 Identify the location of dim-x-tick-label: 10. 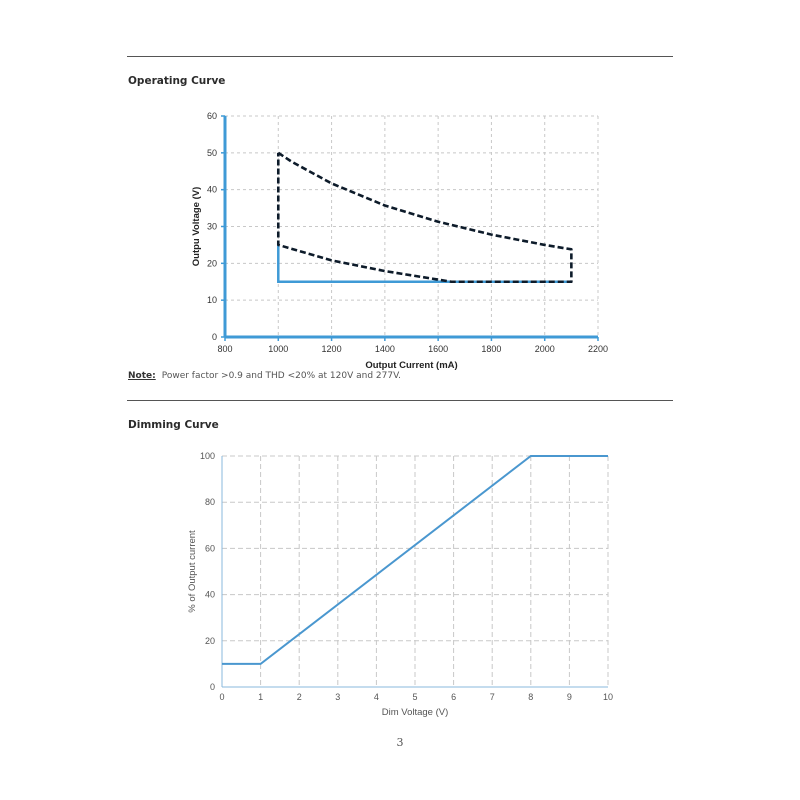
(608, 697).